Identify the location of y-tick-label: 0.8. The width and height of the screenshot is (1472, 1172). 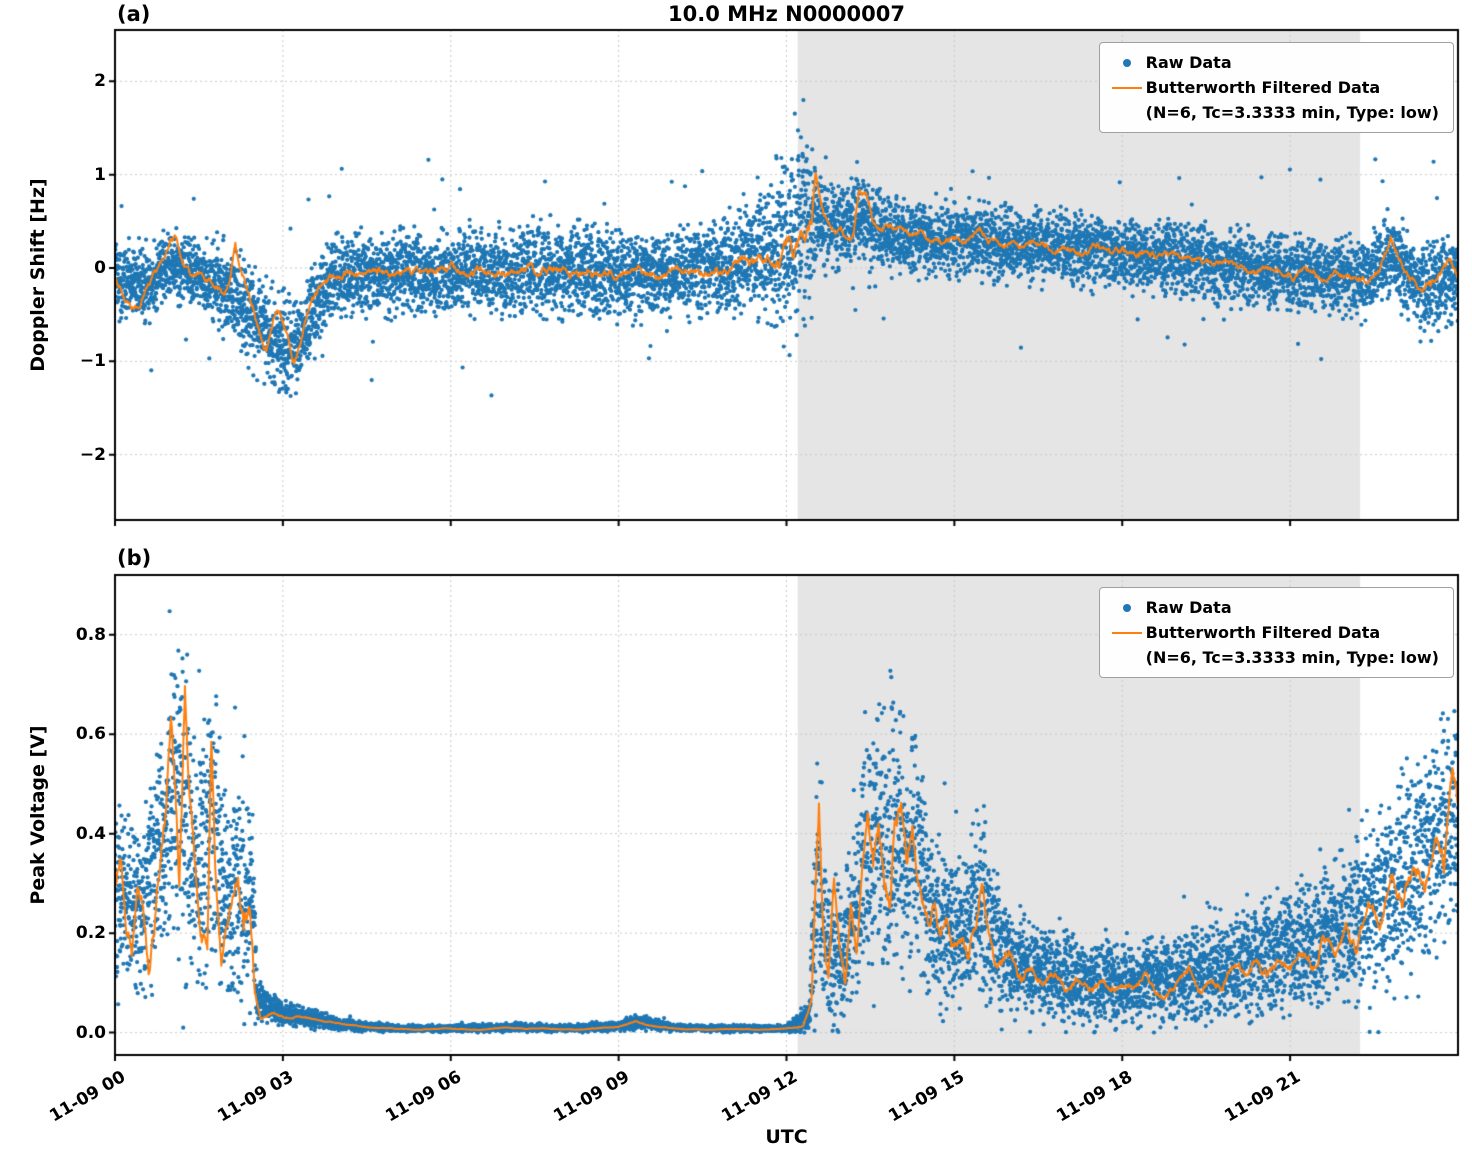
(90, 634).